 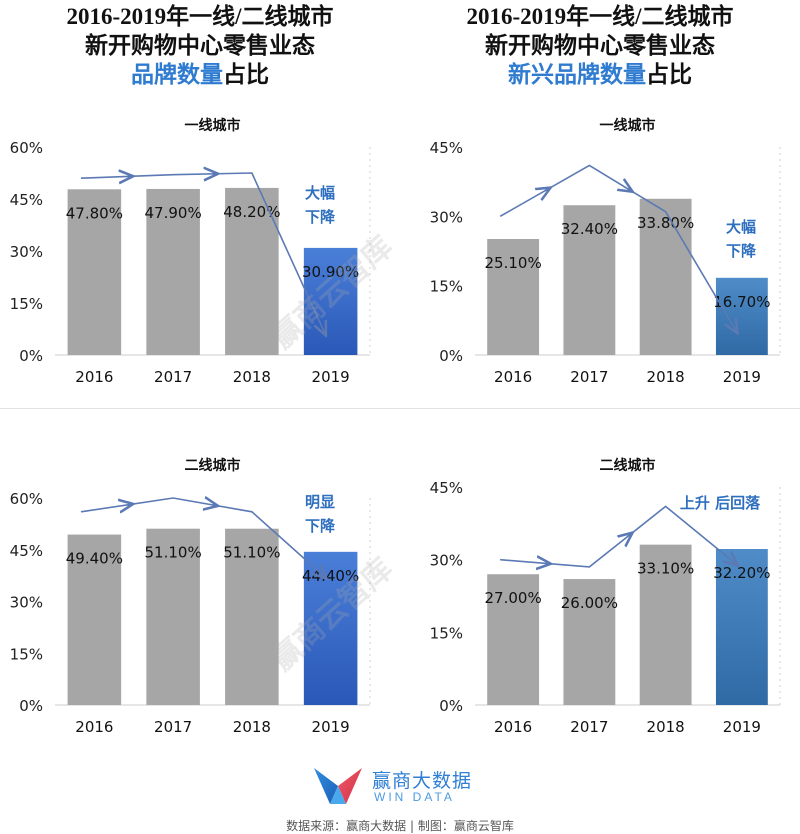 What do you see at coordinates (618, 536) in the screenshot?
I see `trend-arrow` at bounding box center [618, 536].